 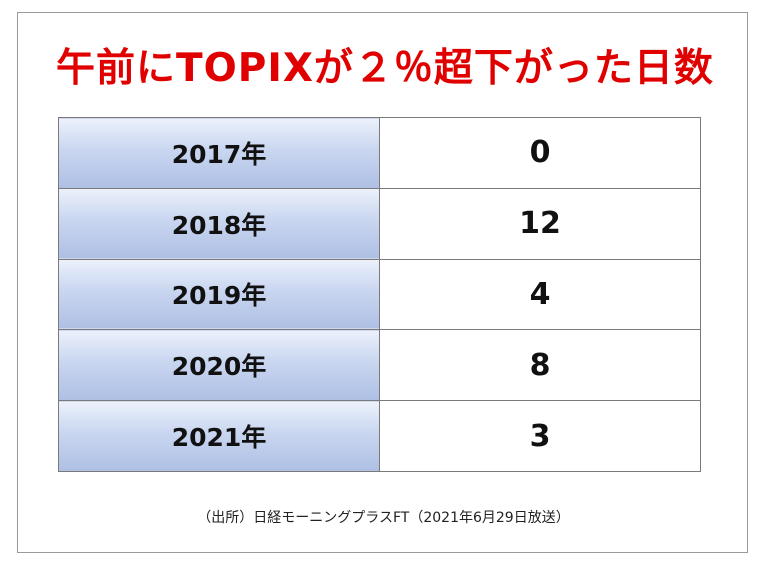 I want to click on slide-title: 午前にTOPIXが２％超下がった日数, so click(x=385, y=68).